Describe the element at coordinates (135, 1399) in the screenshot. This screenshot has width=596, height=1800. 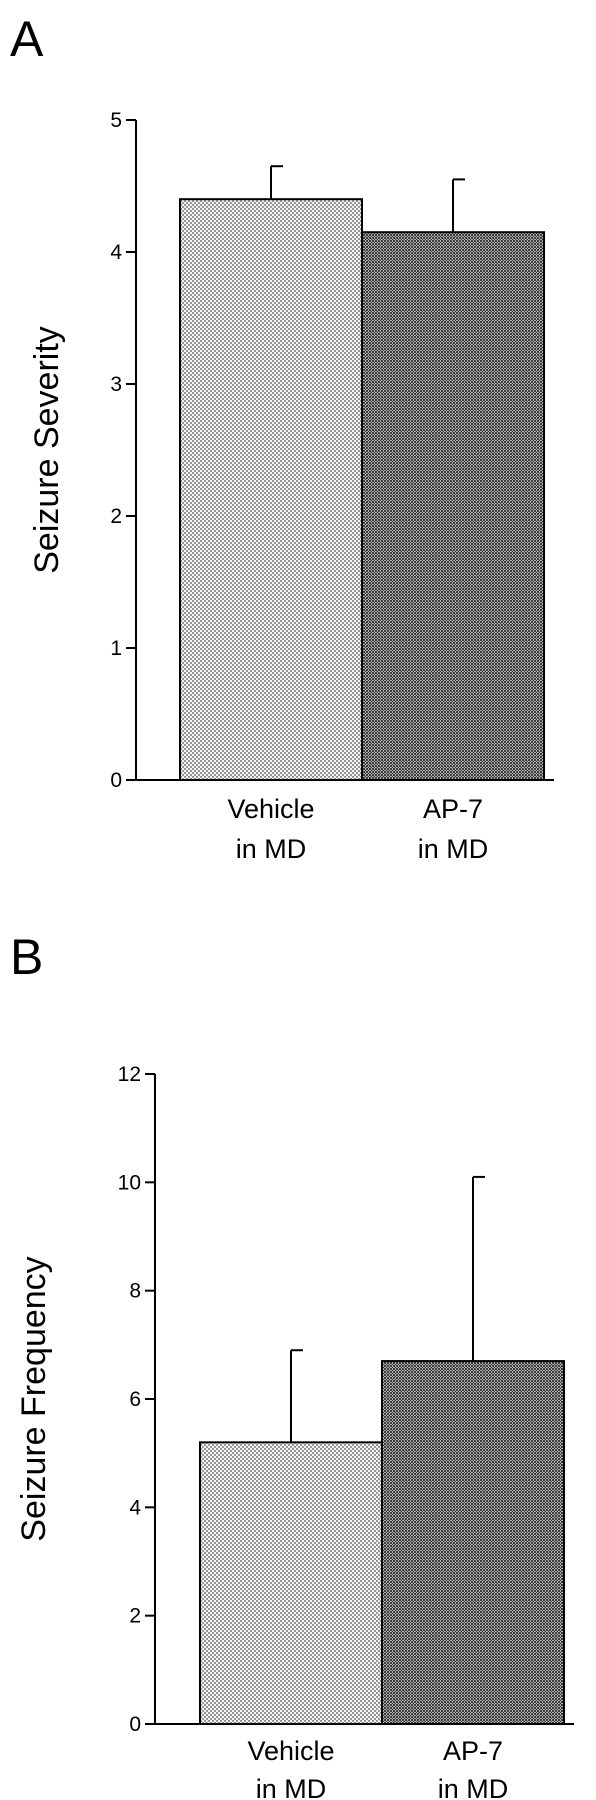
I see `y-tick-label: 6` at that location.